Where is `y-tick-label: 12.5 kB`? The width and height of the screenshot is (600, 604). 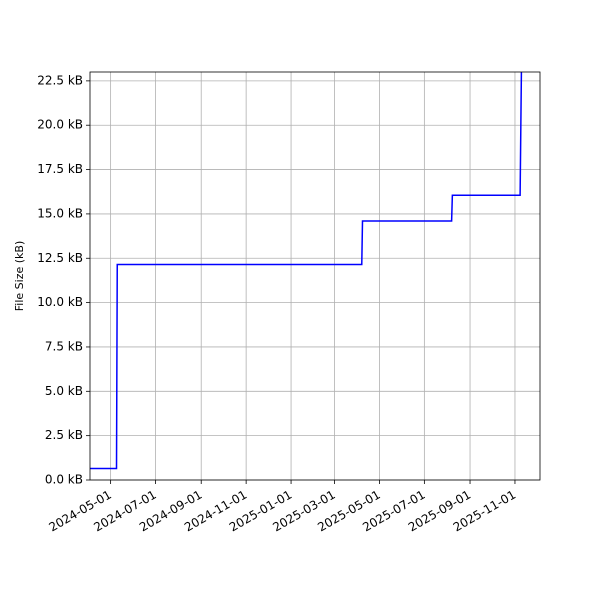
y-tick-label: 12.5 kB is located at coordinates (60, 258).